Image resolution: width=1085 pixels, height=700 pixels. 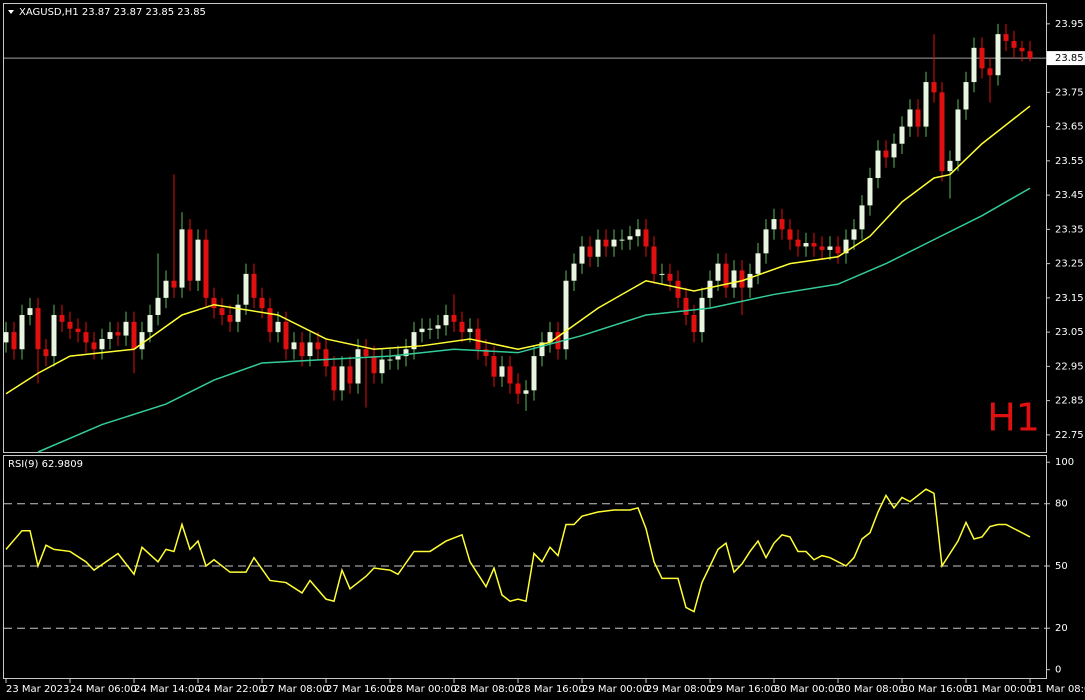 What do you see at coordinates (295, 689) in the screenshot?
I see `x-tick-label: 27 Mar 08:00` at bounding box center [295, 689].